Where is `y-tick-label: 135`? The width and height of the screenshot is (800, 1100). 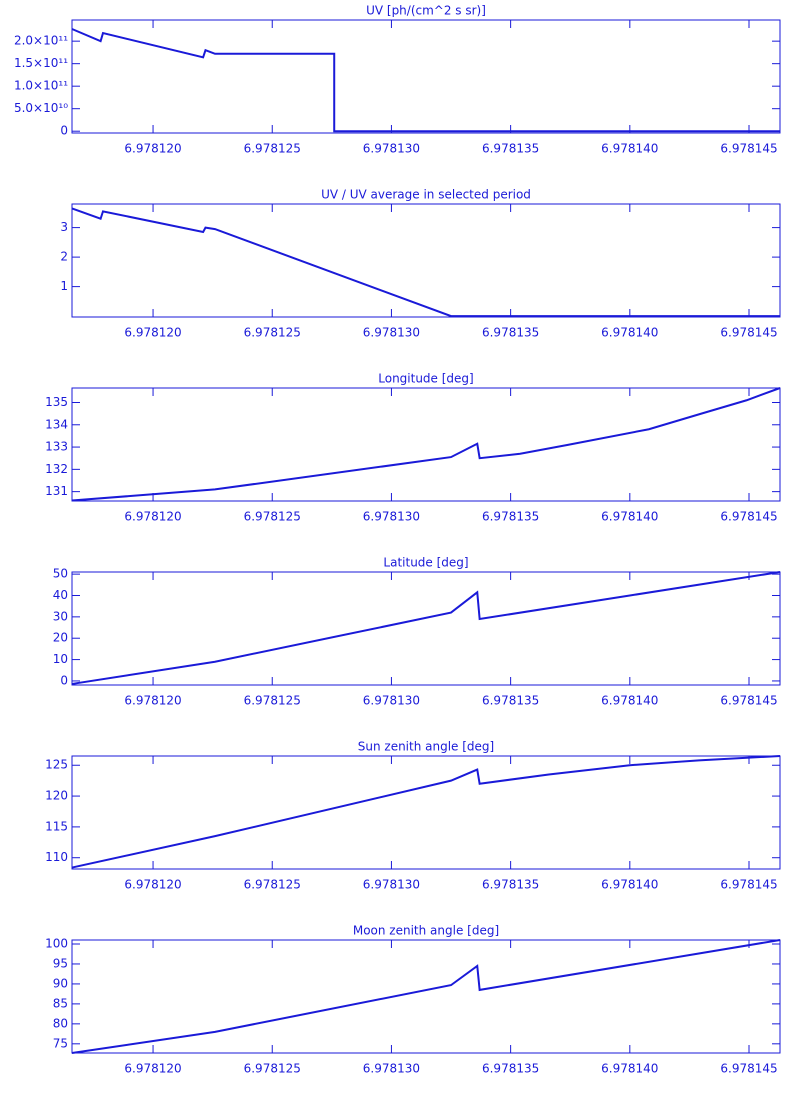 y-tick-label: 135 is located at coordinates (56, 402).